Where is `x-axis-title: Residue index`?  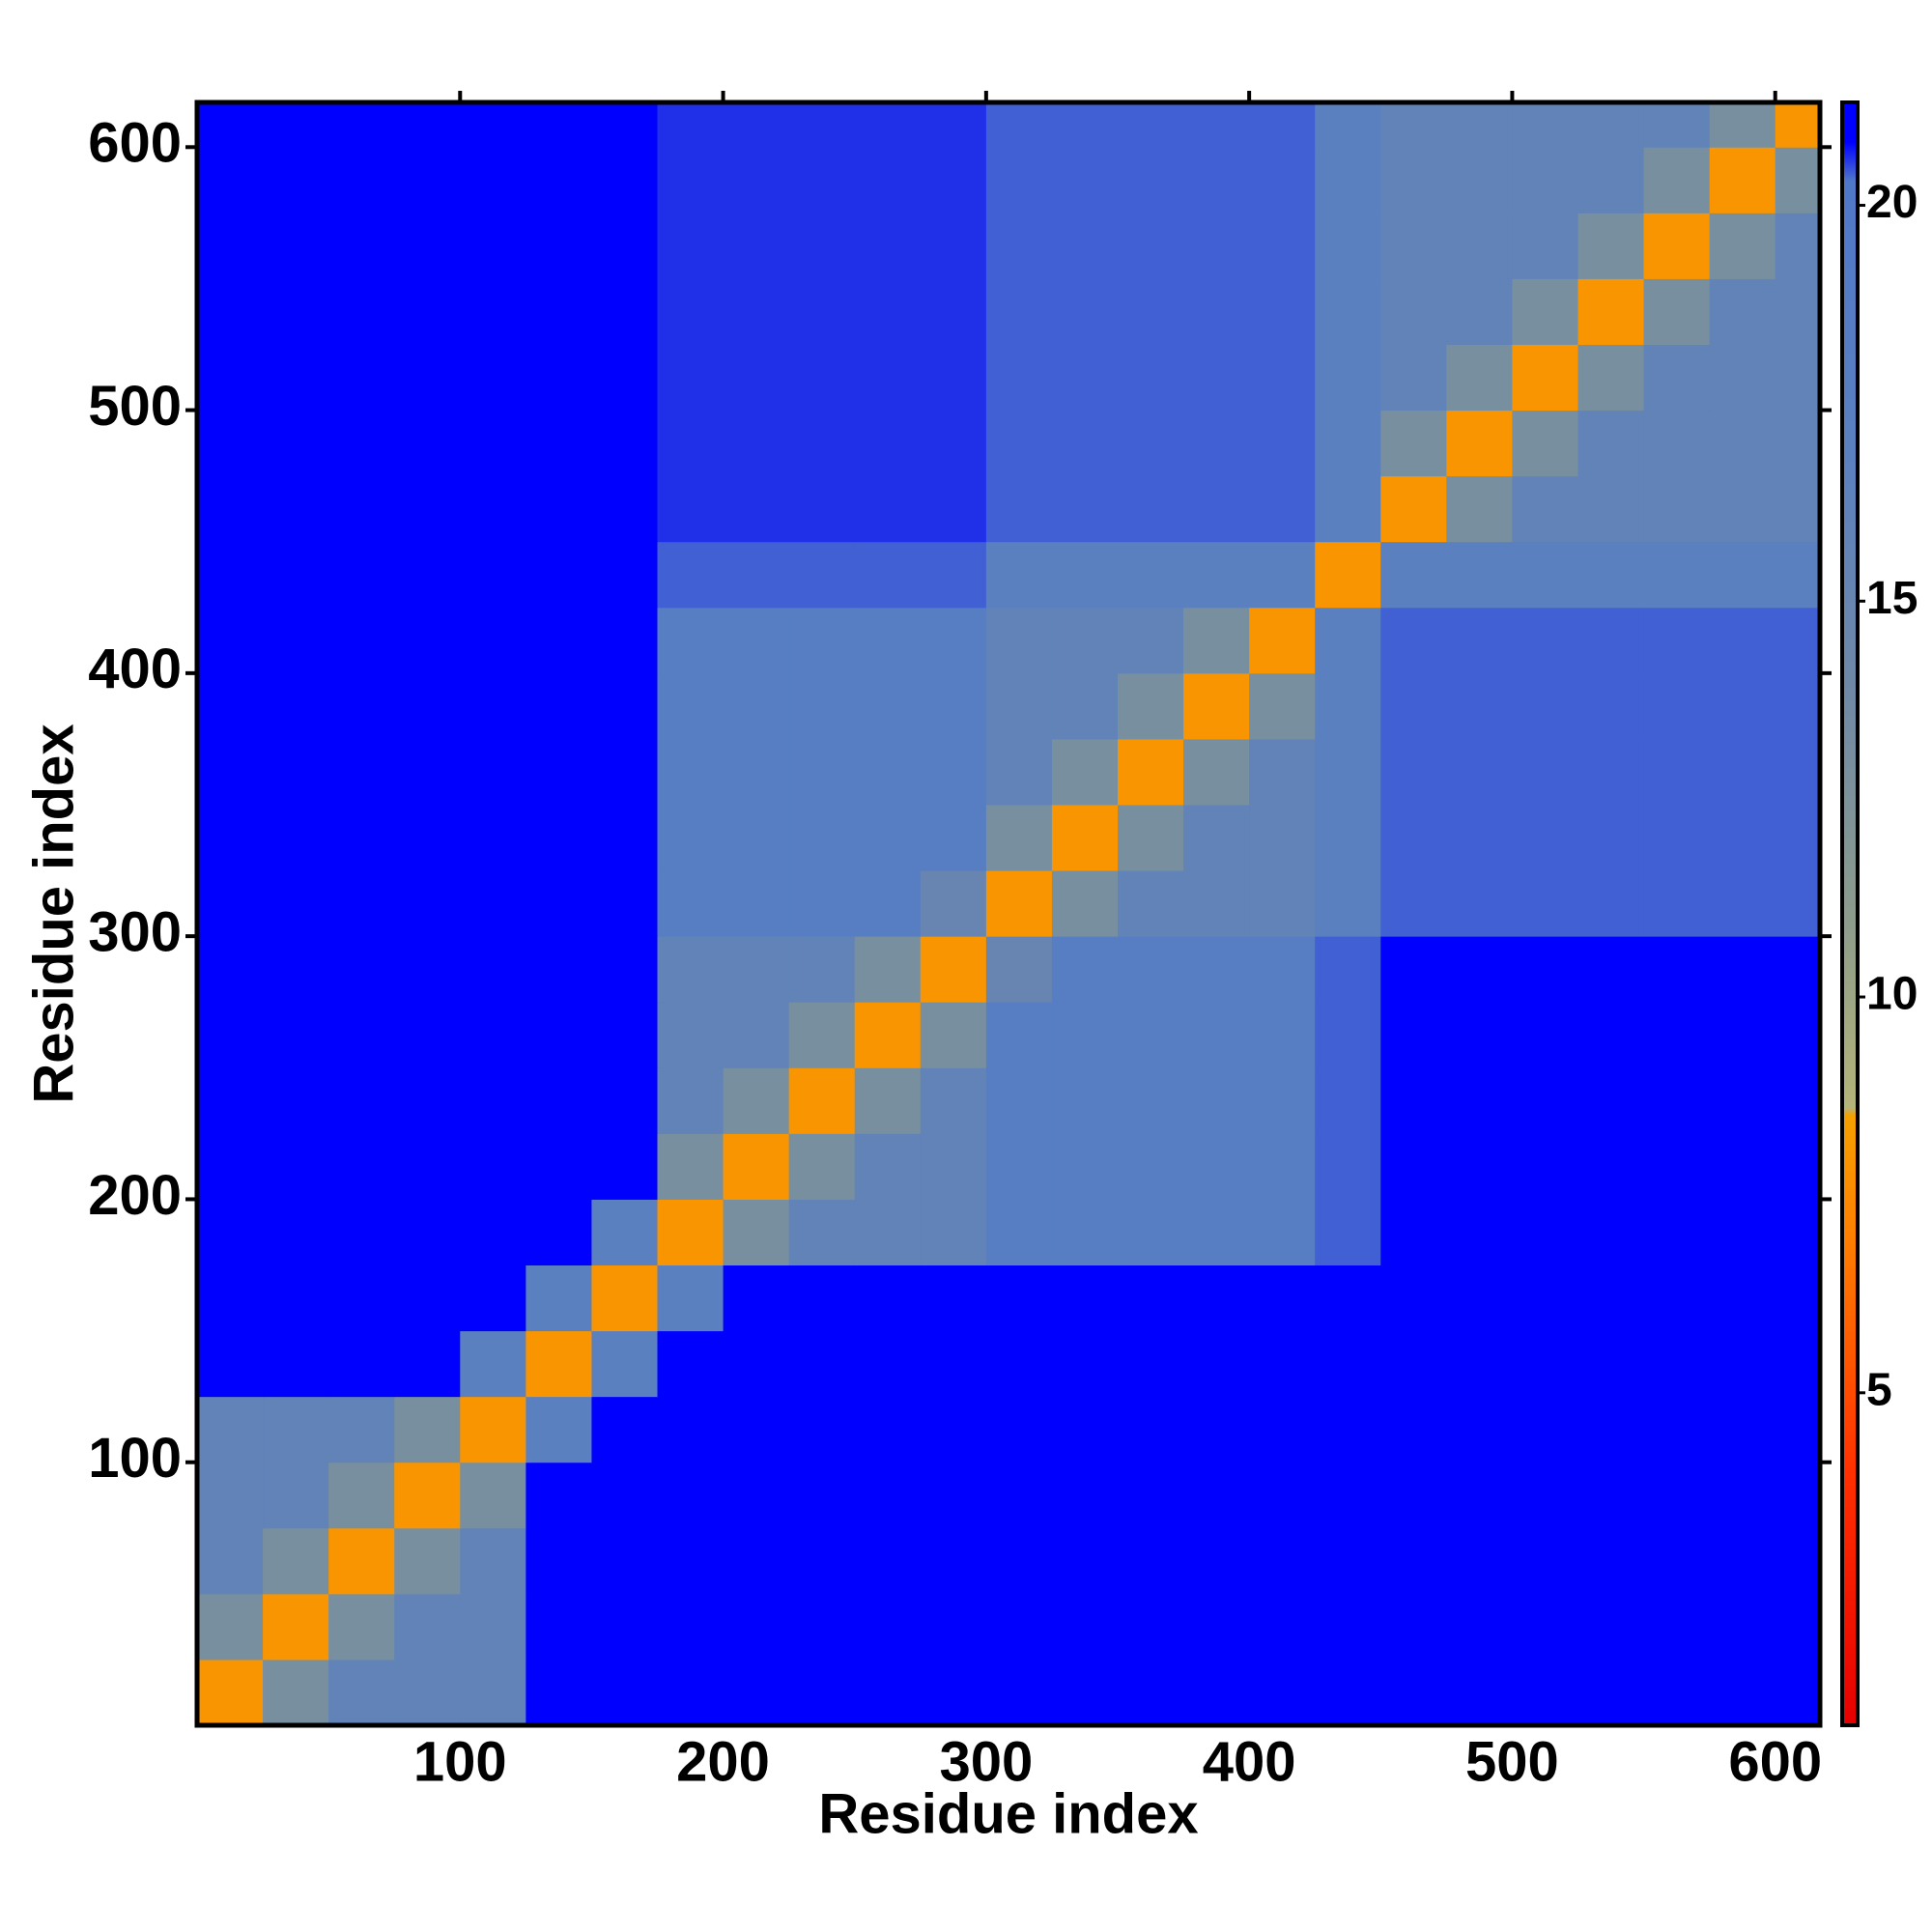
x-axis-title: Residue index is located at coordinates (1008, 1813).